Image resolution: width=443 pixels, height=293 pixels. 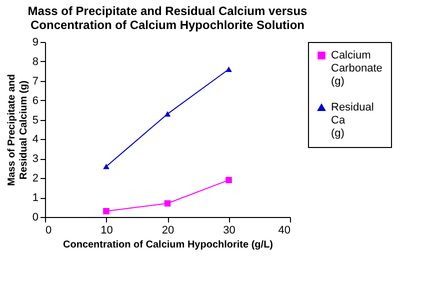 I want to click on y-tick-label: 1, so click(x=35, y=198).